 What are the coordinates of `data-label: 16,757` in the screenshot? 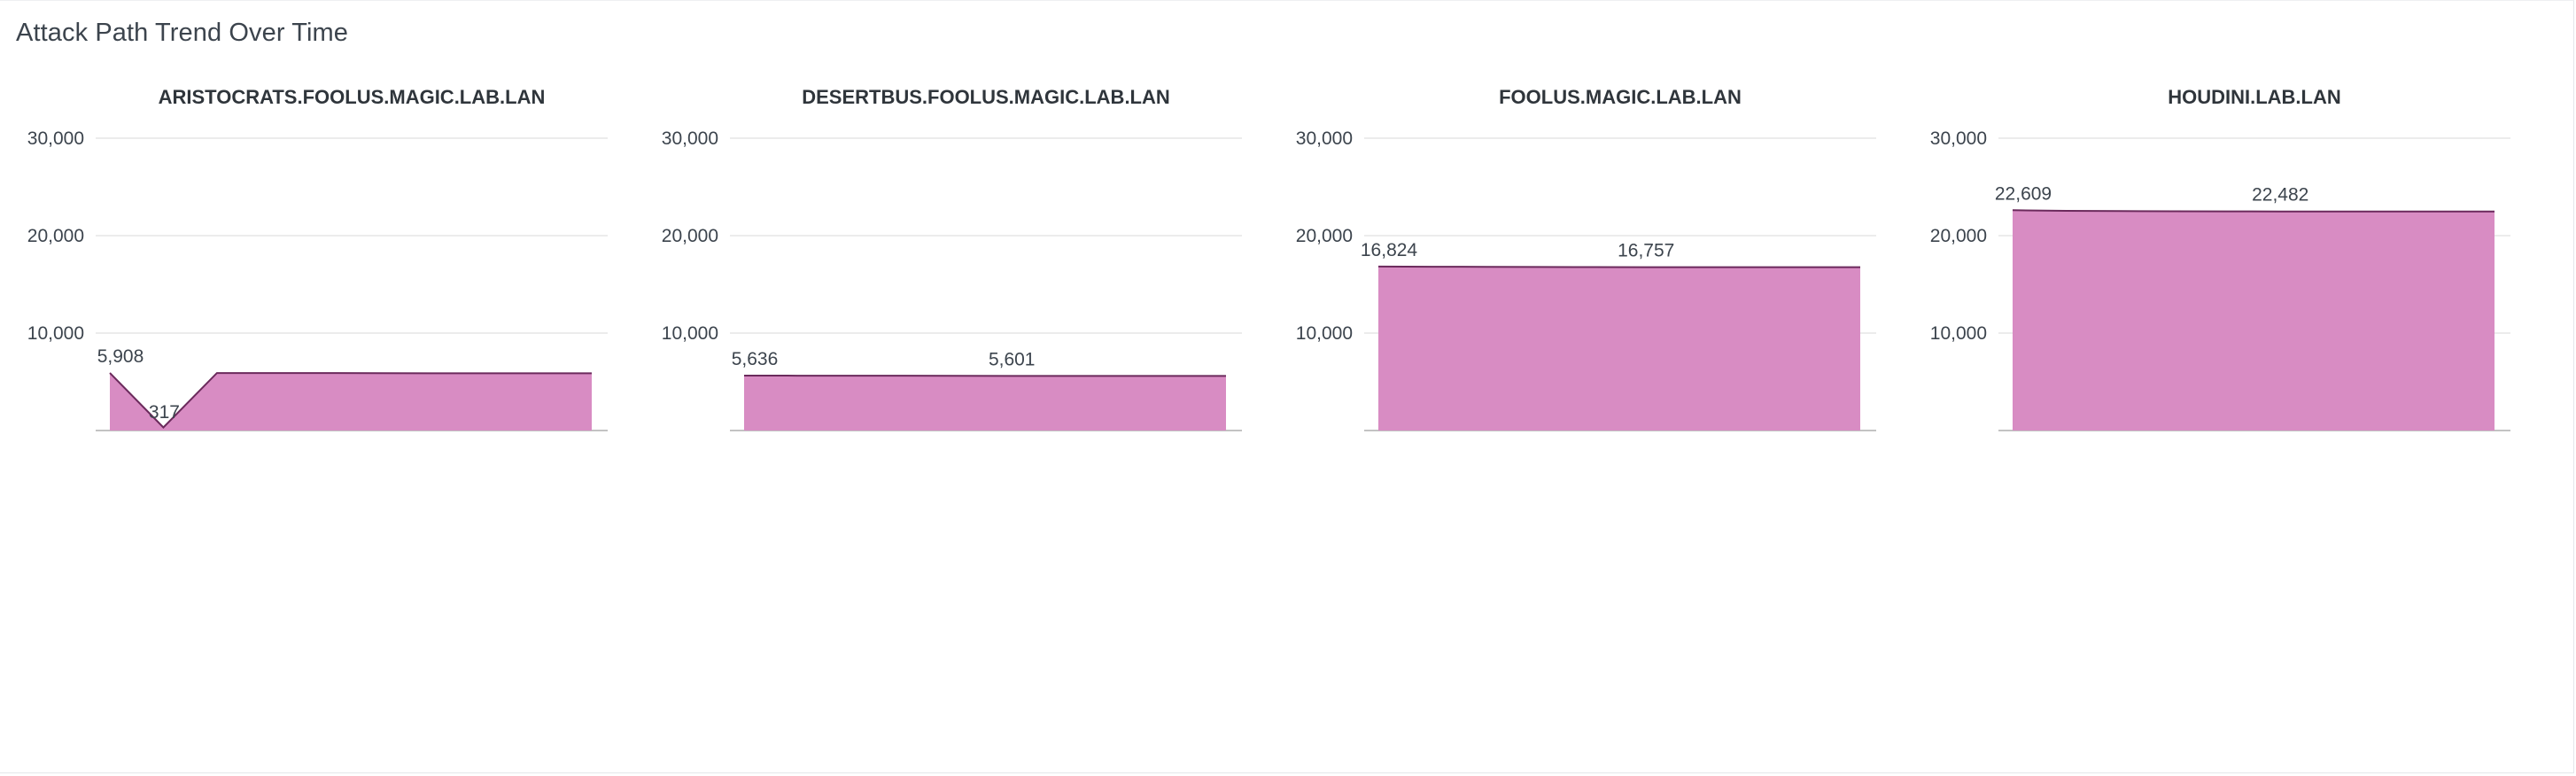 It's located at (1646, 251).